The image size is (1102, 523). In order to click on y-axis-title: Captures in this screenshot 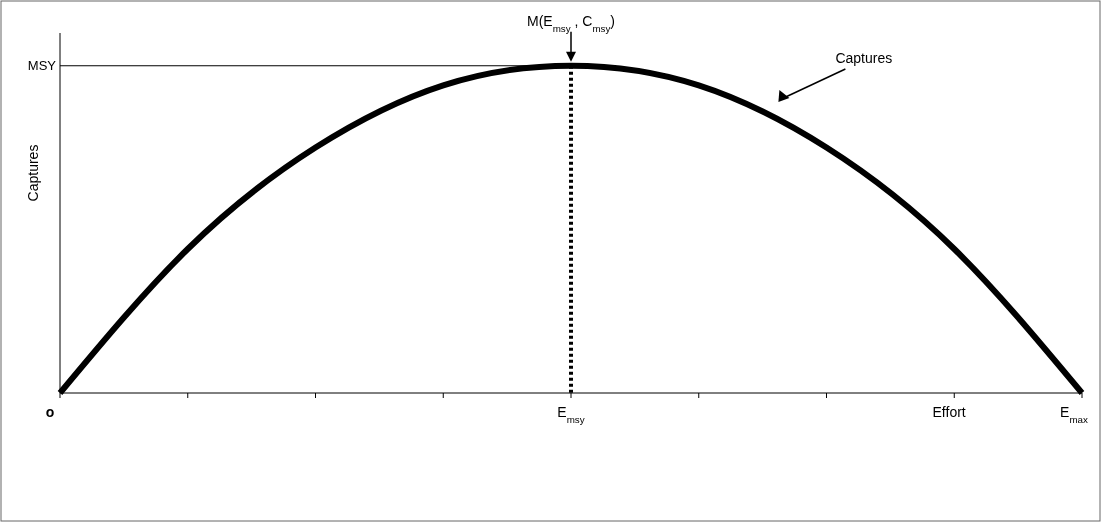, I will do `click(33, 173)`.